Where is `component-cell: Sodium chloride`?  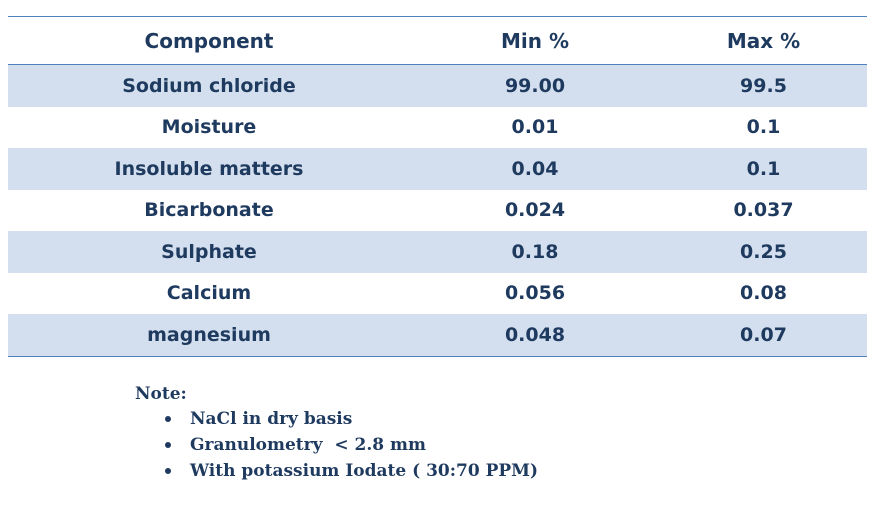 component-cell: Sodium chloride is located at coordinates (209, 85).